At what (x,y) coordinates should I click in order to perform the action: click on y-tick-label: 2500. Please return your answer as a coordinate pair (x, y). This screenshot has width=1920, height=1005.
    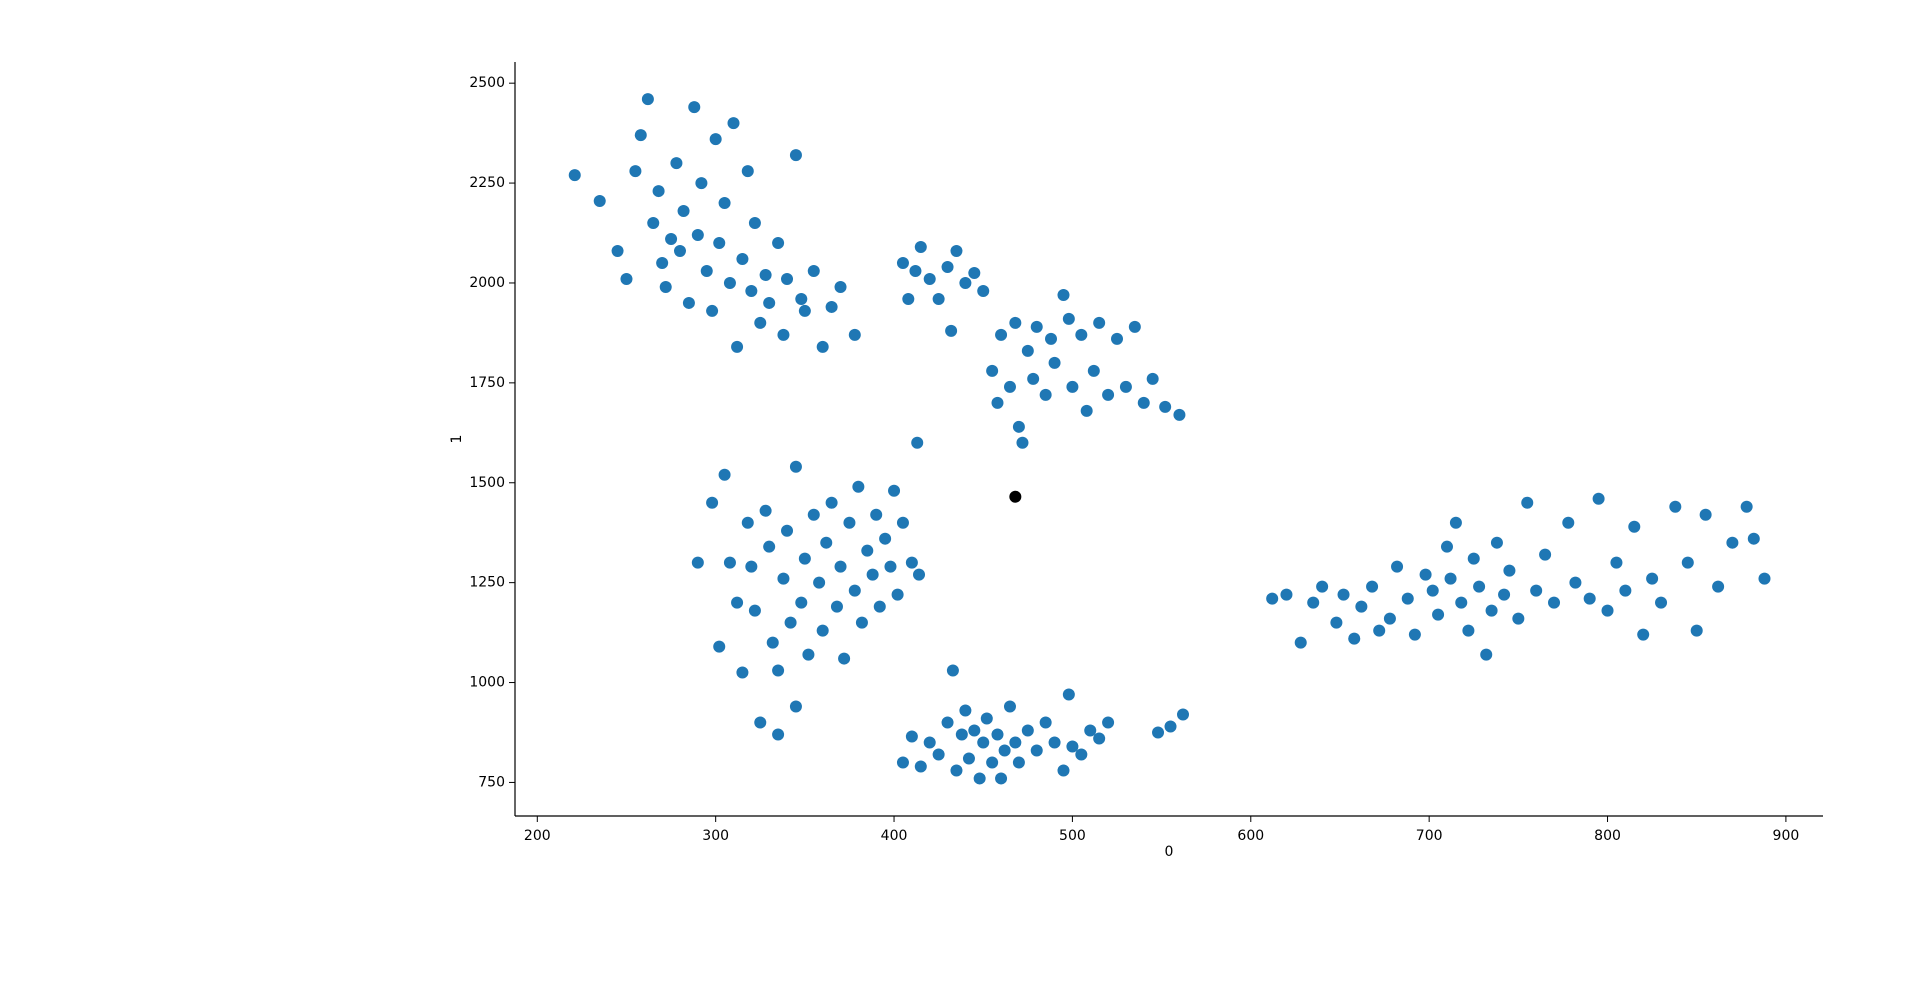
    Looking at the image, I should click on (487, 83).